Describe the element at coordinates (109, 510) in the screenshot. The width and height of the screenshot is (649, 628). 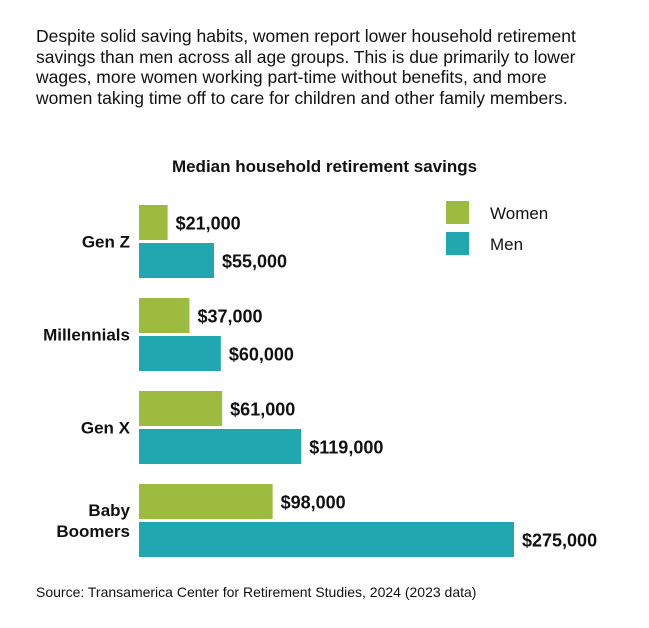
I see `category-label: Baby` at that location.